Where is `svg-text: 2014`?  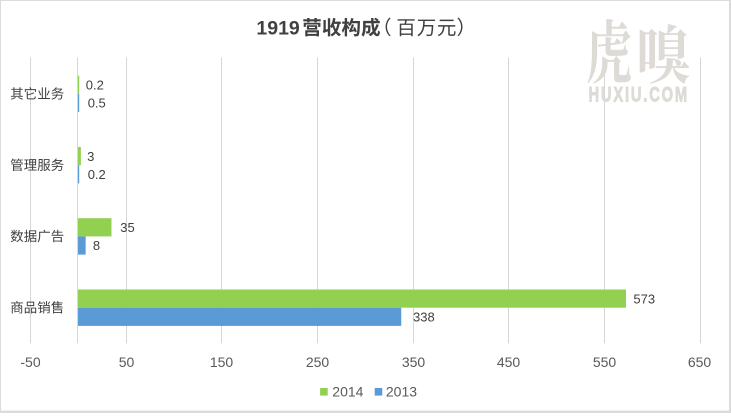 svg-text: 2014 is located at coordinates (347, 391).